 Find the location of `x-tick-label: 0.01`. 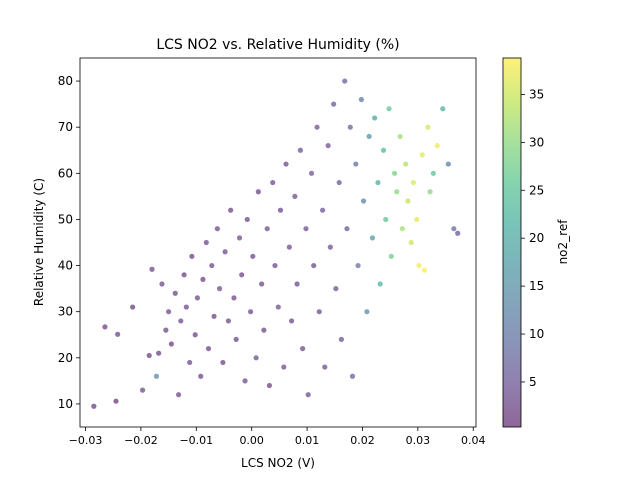

x-tick-label: 0.01 is located at coordinates (307, 440).